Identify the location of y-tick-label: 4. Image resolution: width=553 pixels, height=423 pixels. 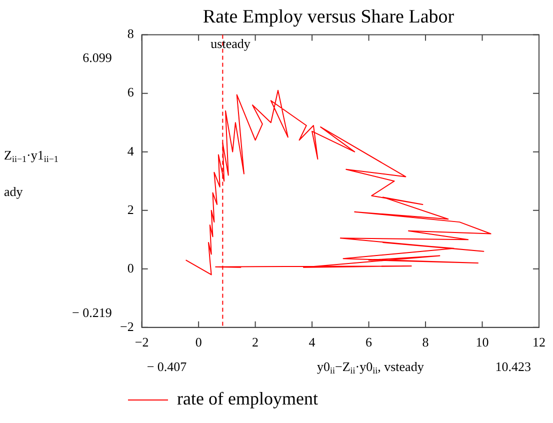
(130, 150).